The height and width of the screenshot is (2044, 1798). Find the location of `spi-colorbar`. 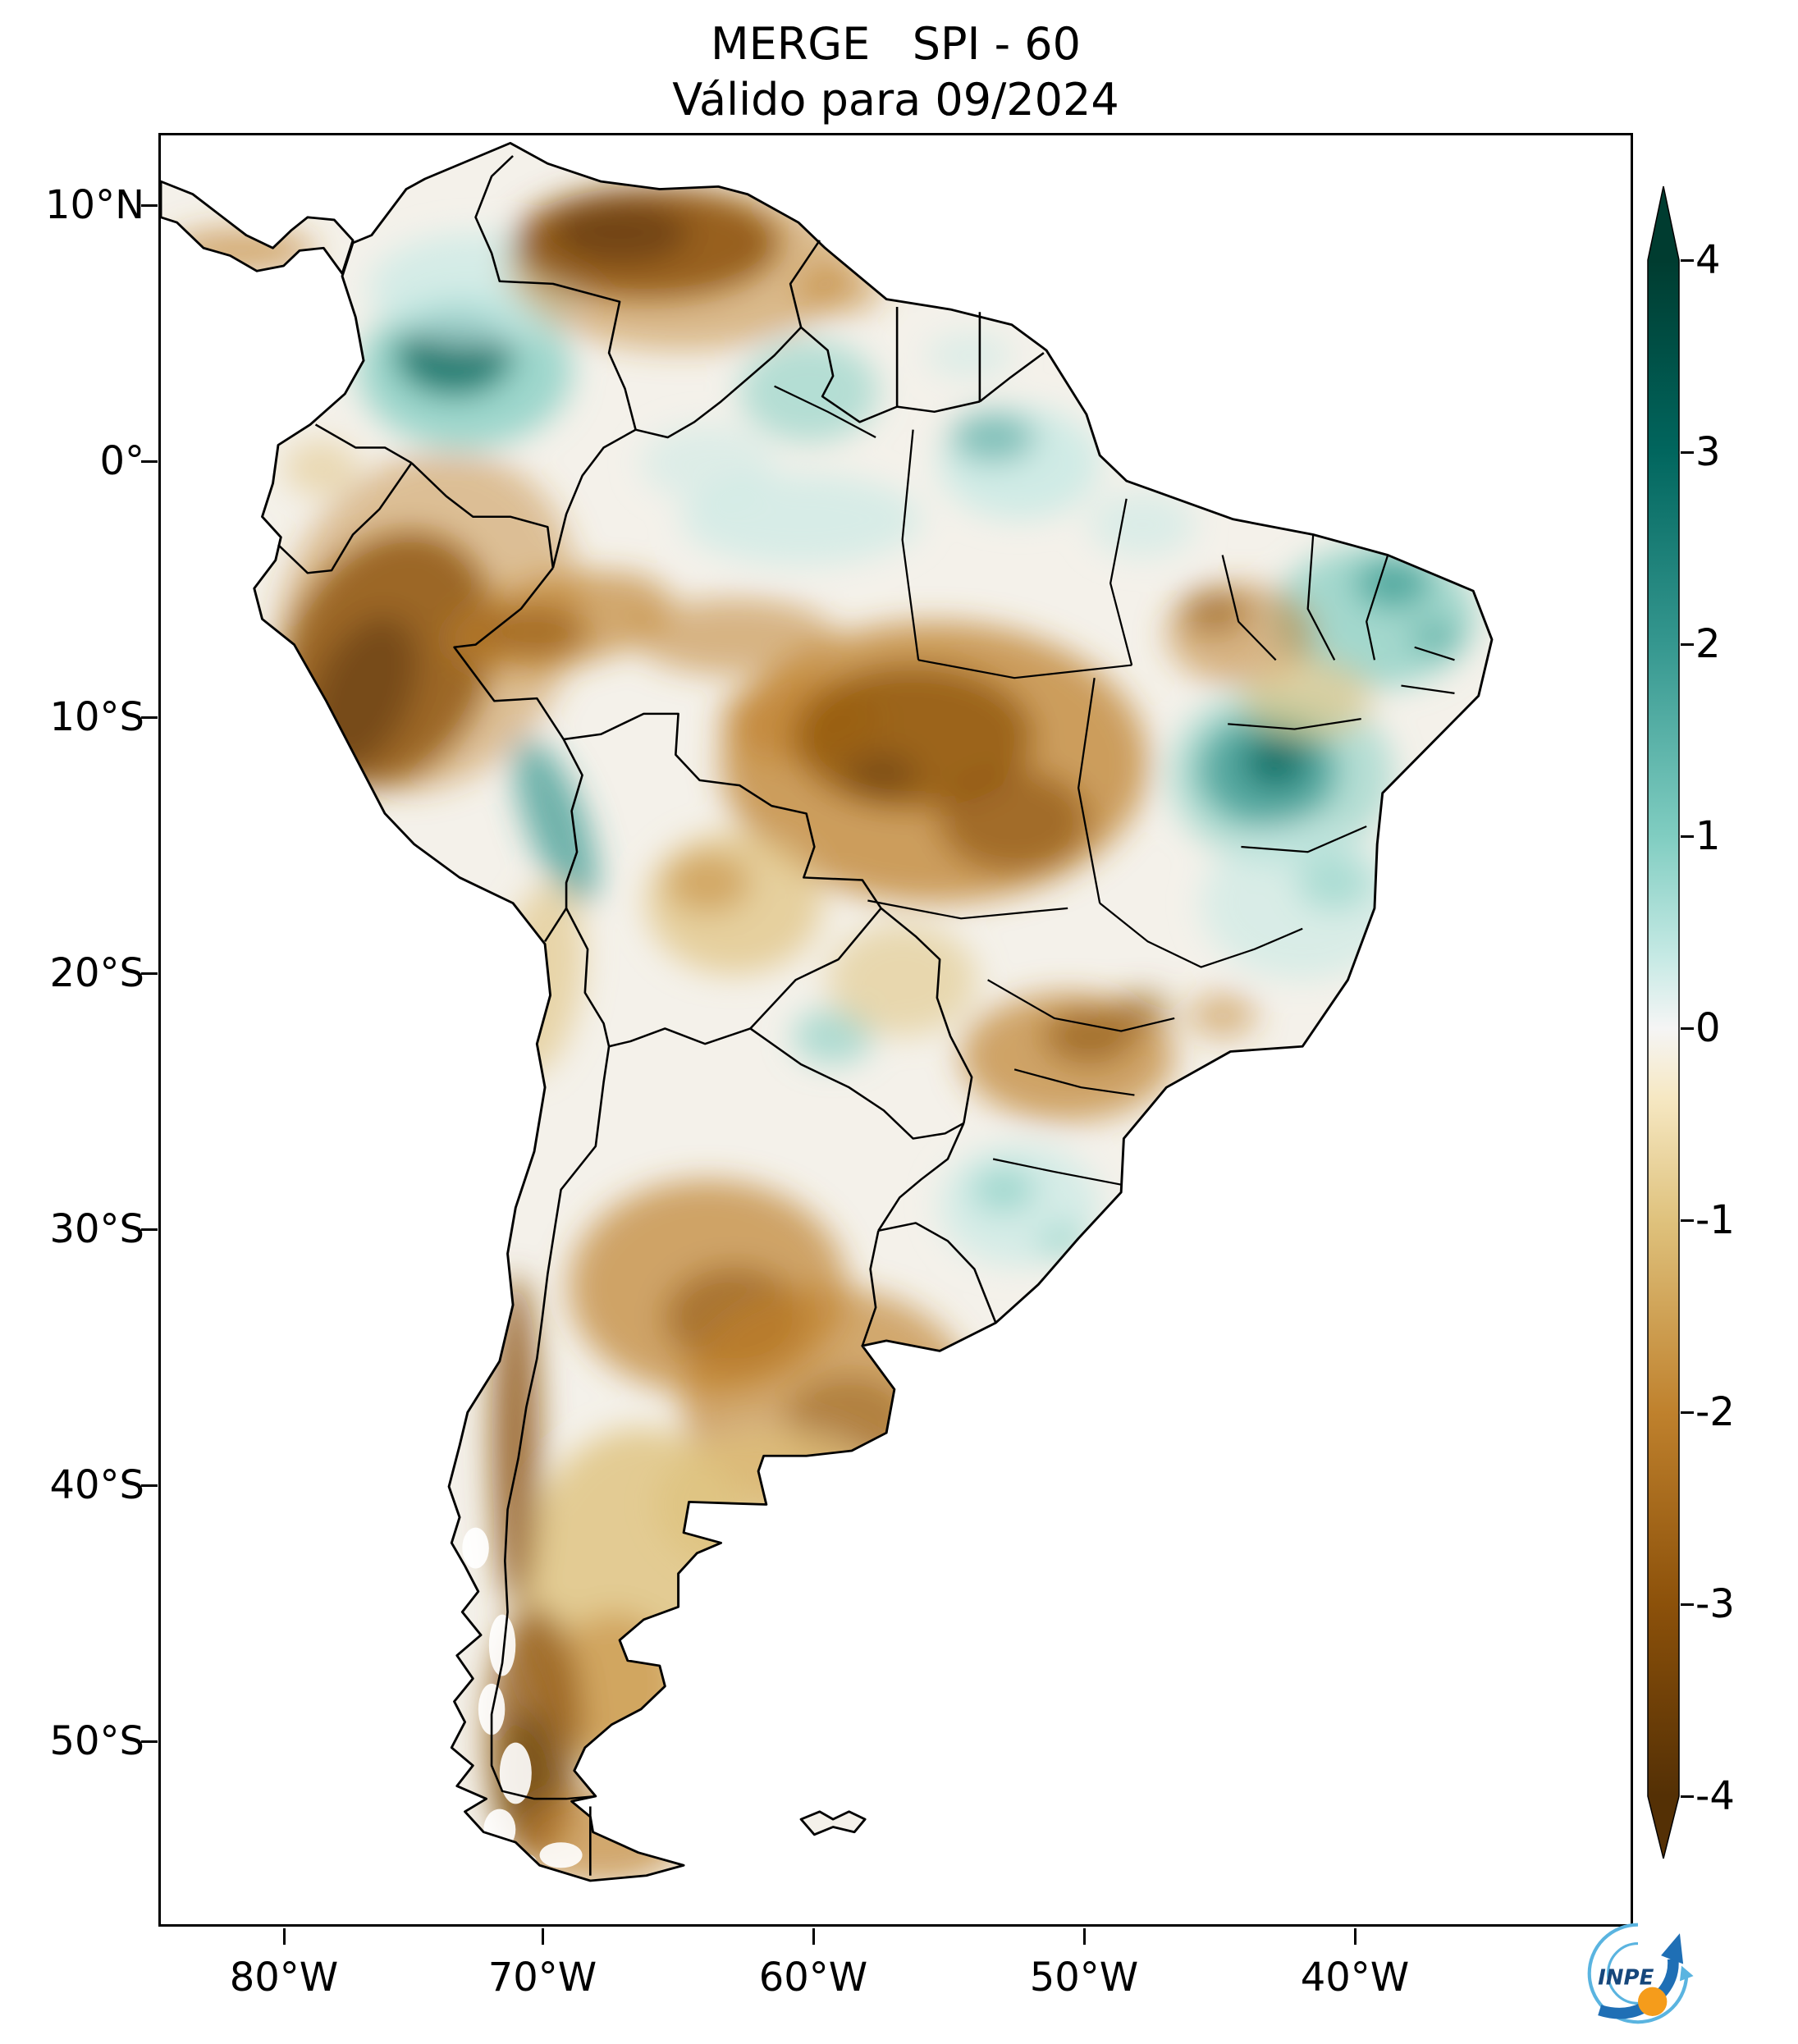

spi-colorbar is located at coordinates (1663, 1022).